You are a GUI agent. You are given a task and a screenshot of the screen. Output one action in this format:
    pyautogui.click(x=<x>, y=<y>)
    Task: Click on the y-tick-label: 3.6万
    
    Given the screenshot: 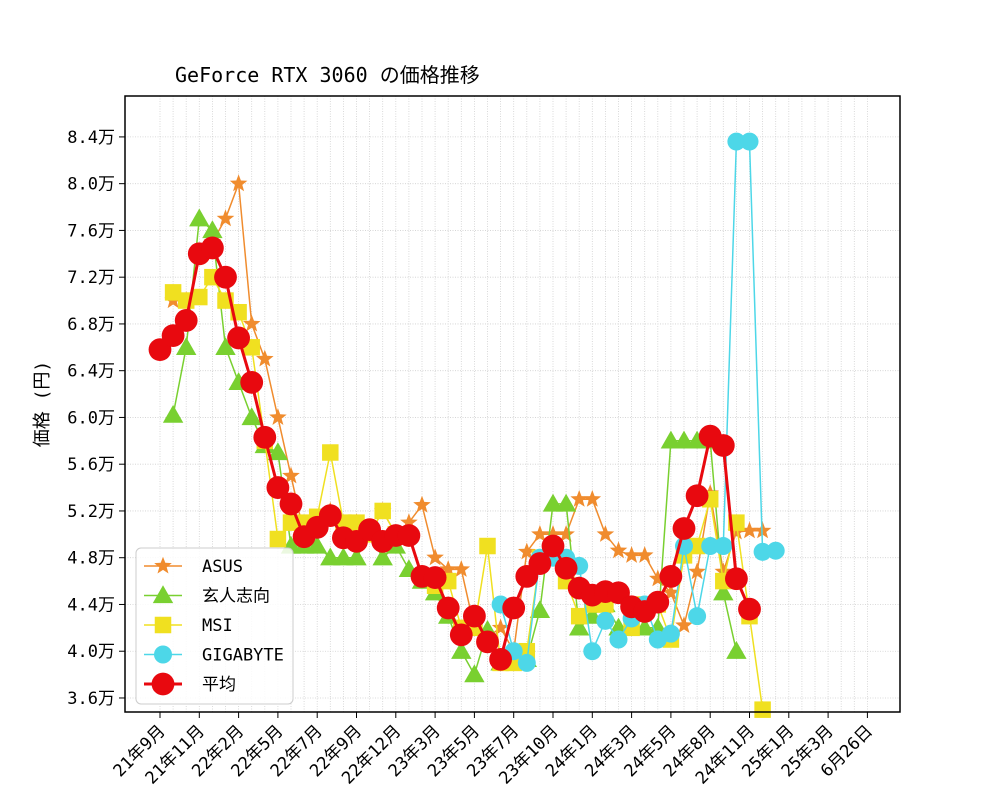 What is the action you would take?
    pyautogui.click(x=91, y=699)
    